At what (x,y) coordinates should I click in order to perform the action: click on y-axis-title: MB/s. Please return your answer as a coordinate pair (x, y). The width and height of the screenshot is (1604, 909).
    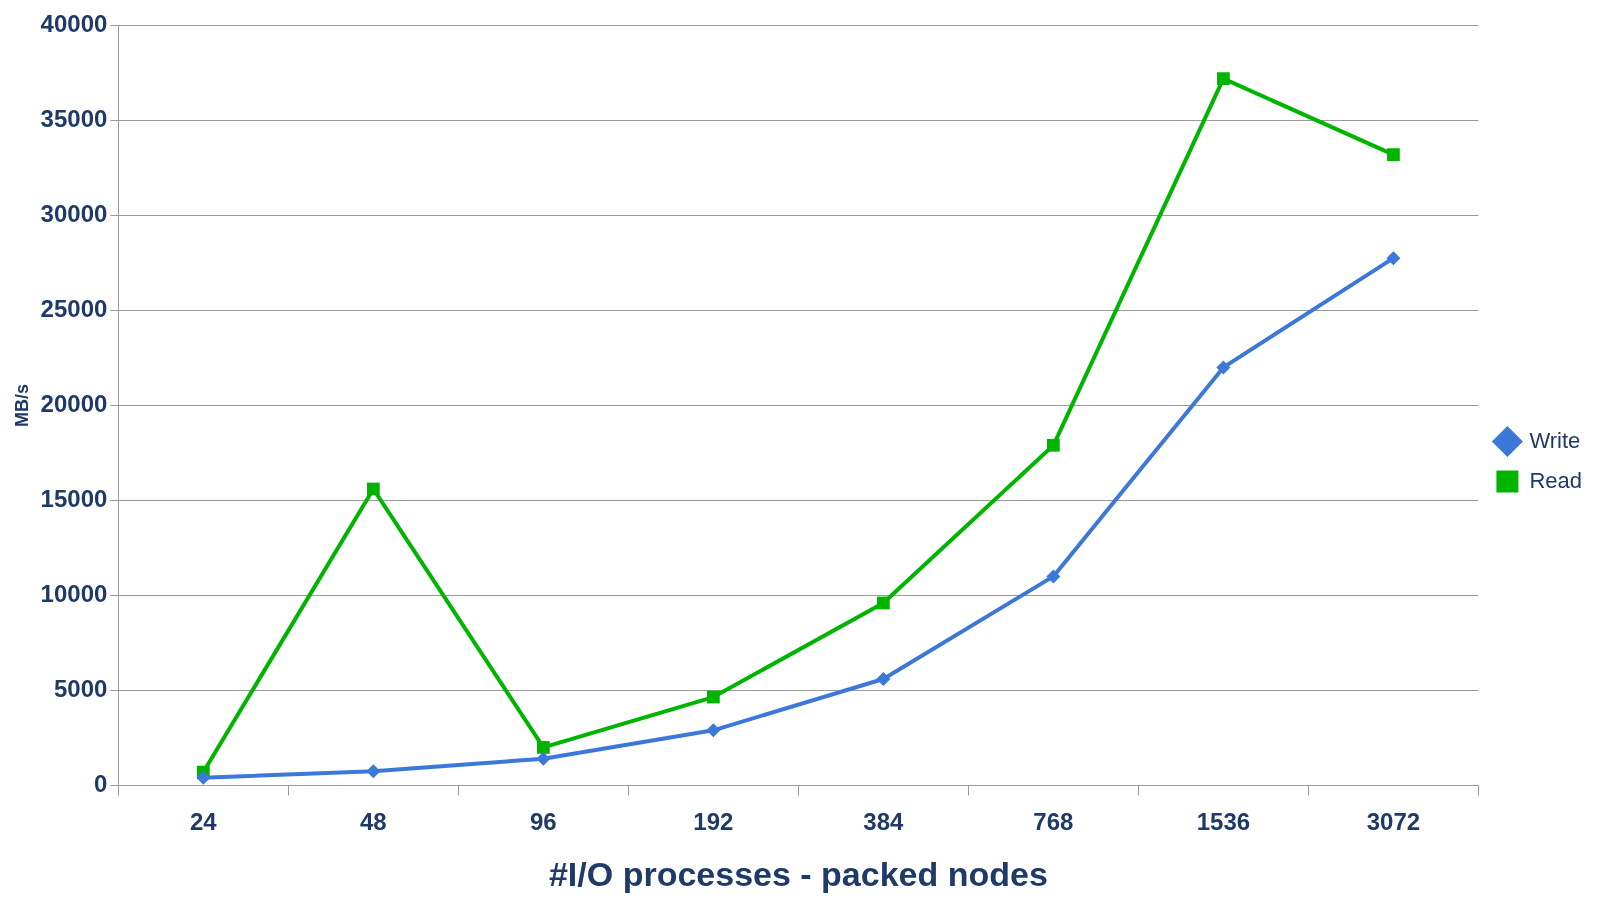
    Looking at the image, I should click on (21, 405).